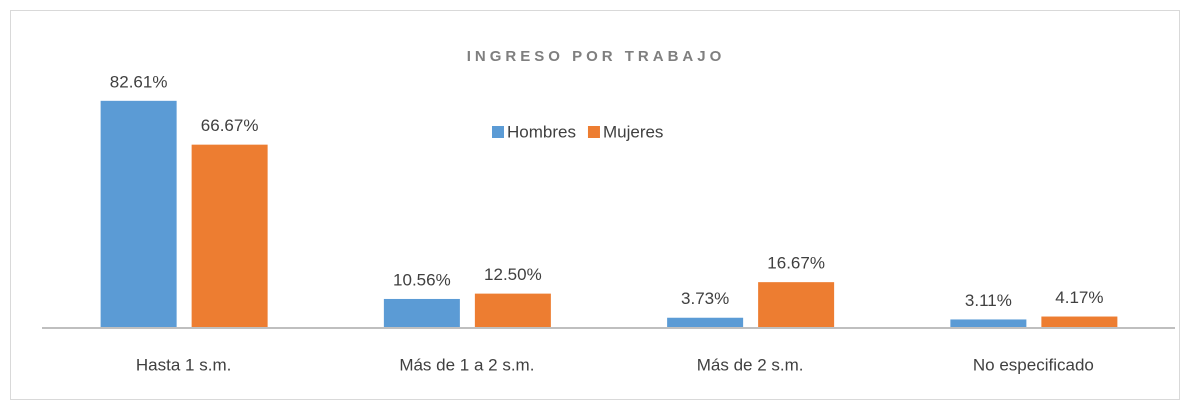  What do you see at coordinates (422, 279) in the screenshot?
I see `data-label: 10.56%` at bounding box center [422, 279].